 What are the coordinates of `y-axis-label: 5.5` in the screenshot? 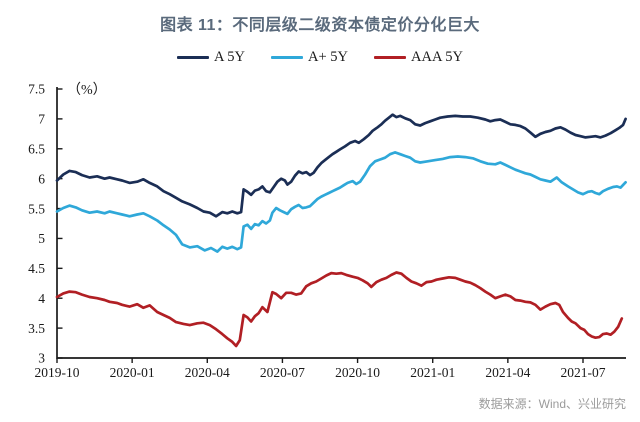 It's located at (36, 208).